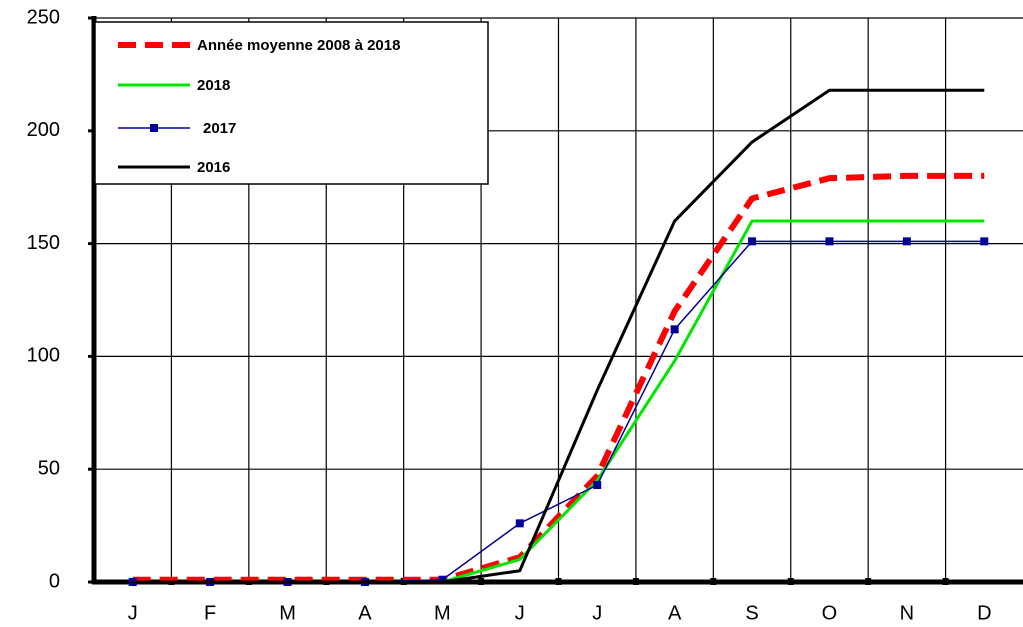 This screenshot has width=1023, height=627. I want to click on legend-label: 2016, so click(213, 167).